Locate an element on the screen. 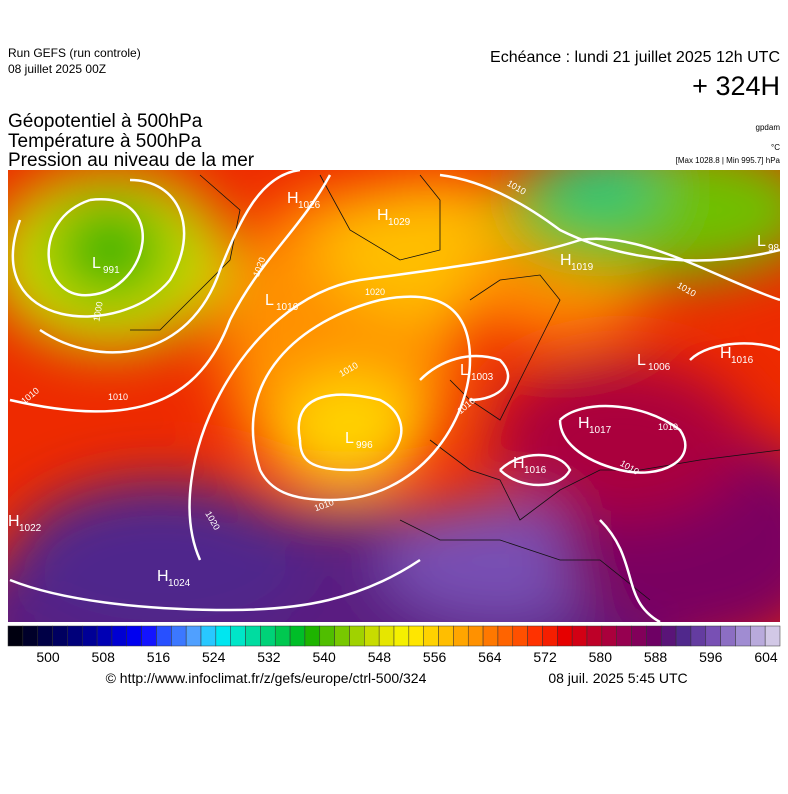 The image size is (788, 794). isobar-label: 1020 is located at coordinates (375, 292).